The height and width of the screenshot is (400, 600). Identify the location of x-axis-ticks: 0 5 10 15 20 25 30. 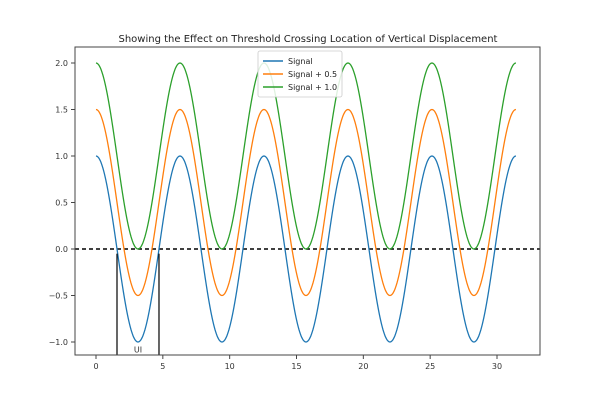
(297, 363).